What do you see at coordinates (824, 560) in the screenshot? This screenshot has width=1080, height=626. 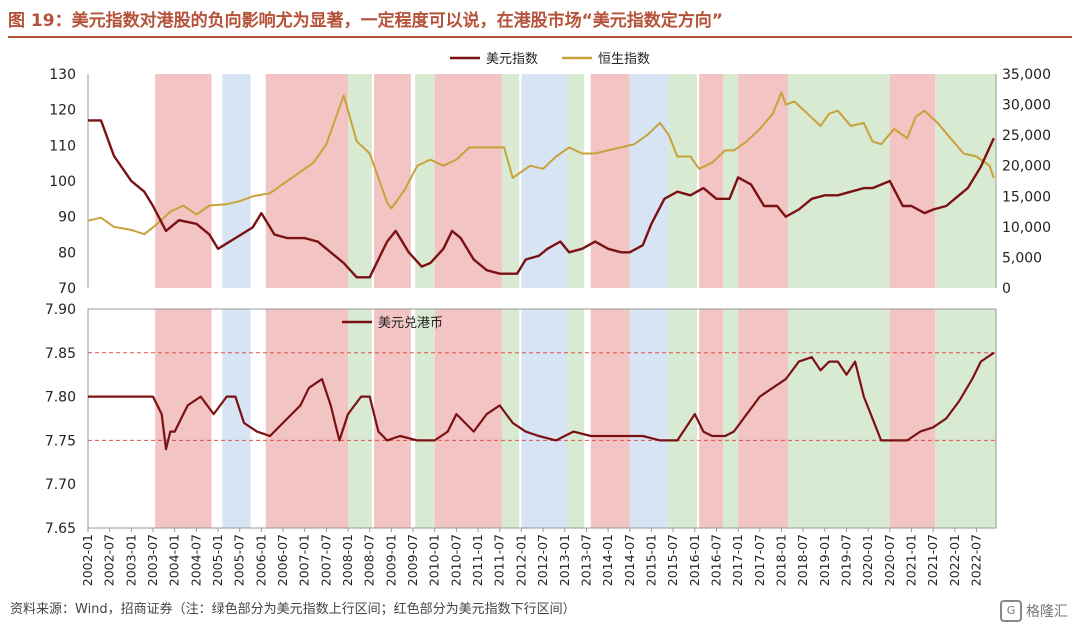 I see `x-tick-label: 2019-01` at bounding box center [824, 560].